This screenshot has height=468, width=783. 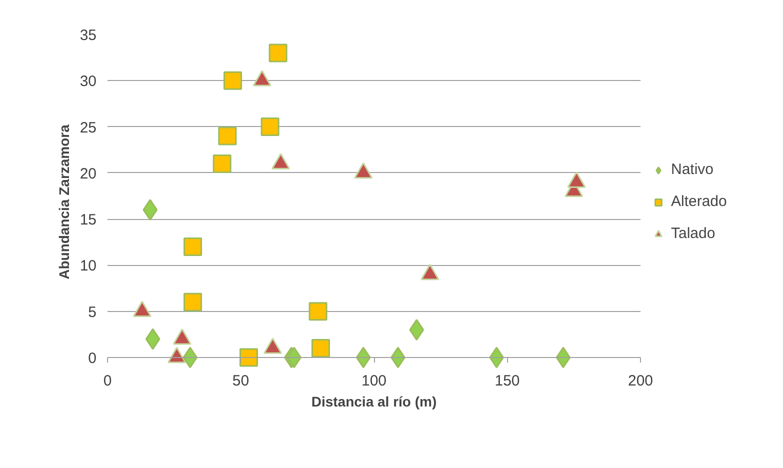 I want to click on y-tick-label: 15, so click(x=88, y=220).